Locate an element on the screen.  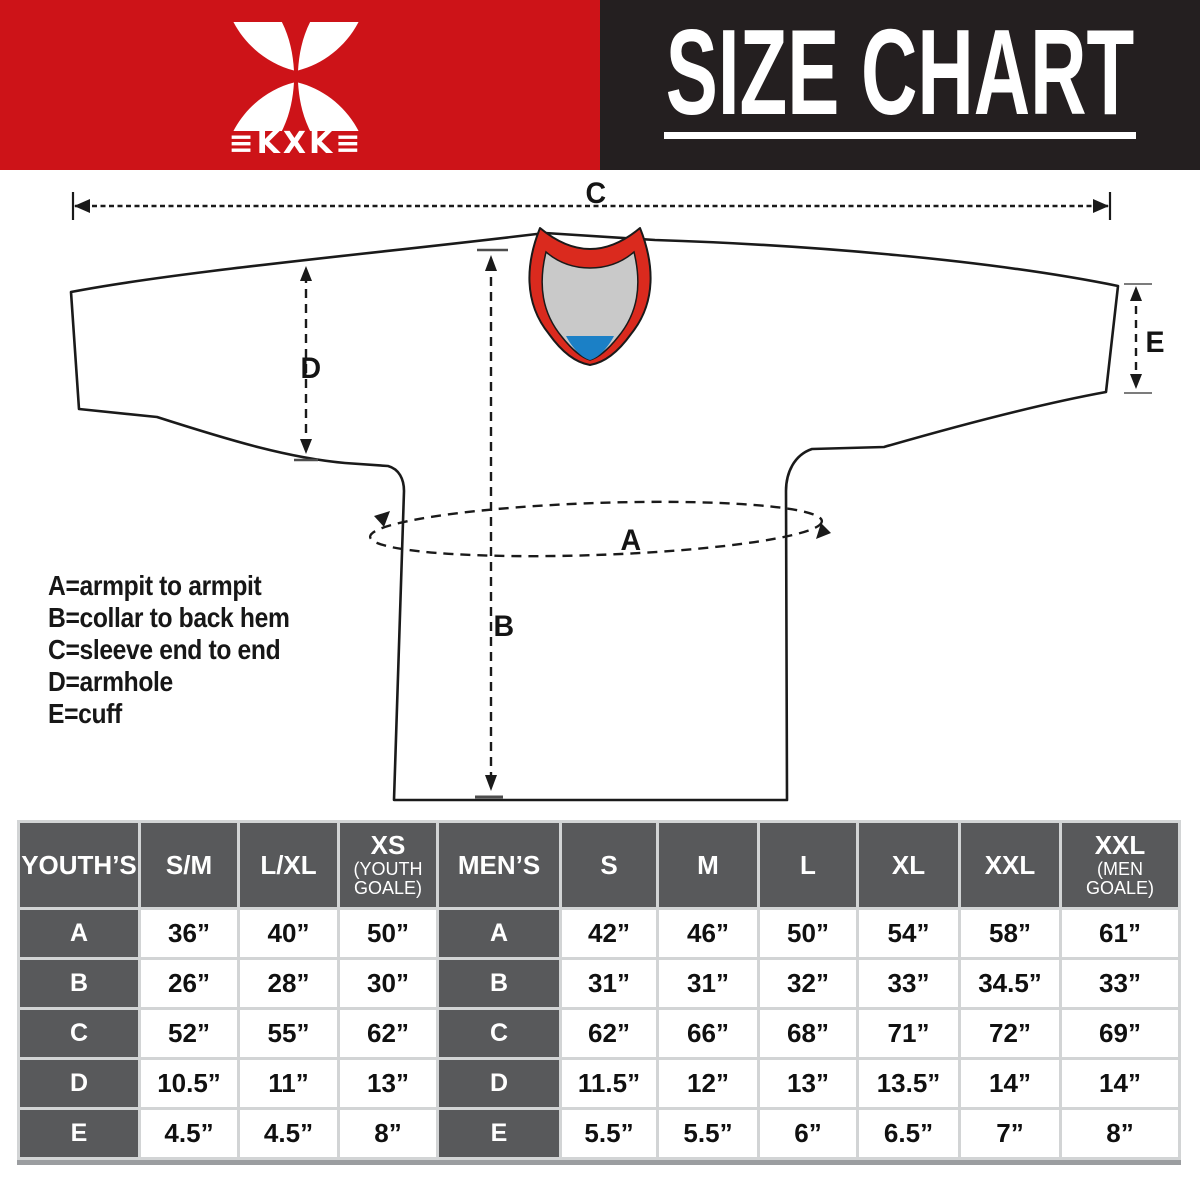
size-value: 61” is located at coordinates (1120, 933).